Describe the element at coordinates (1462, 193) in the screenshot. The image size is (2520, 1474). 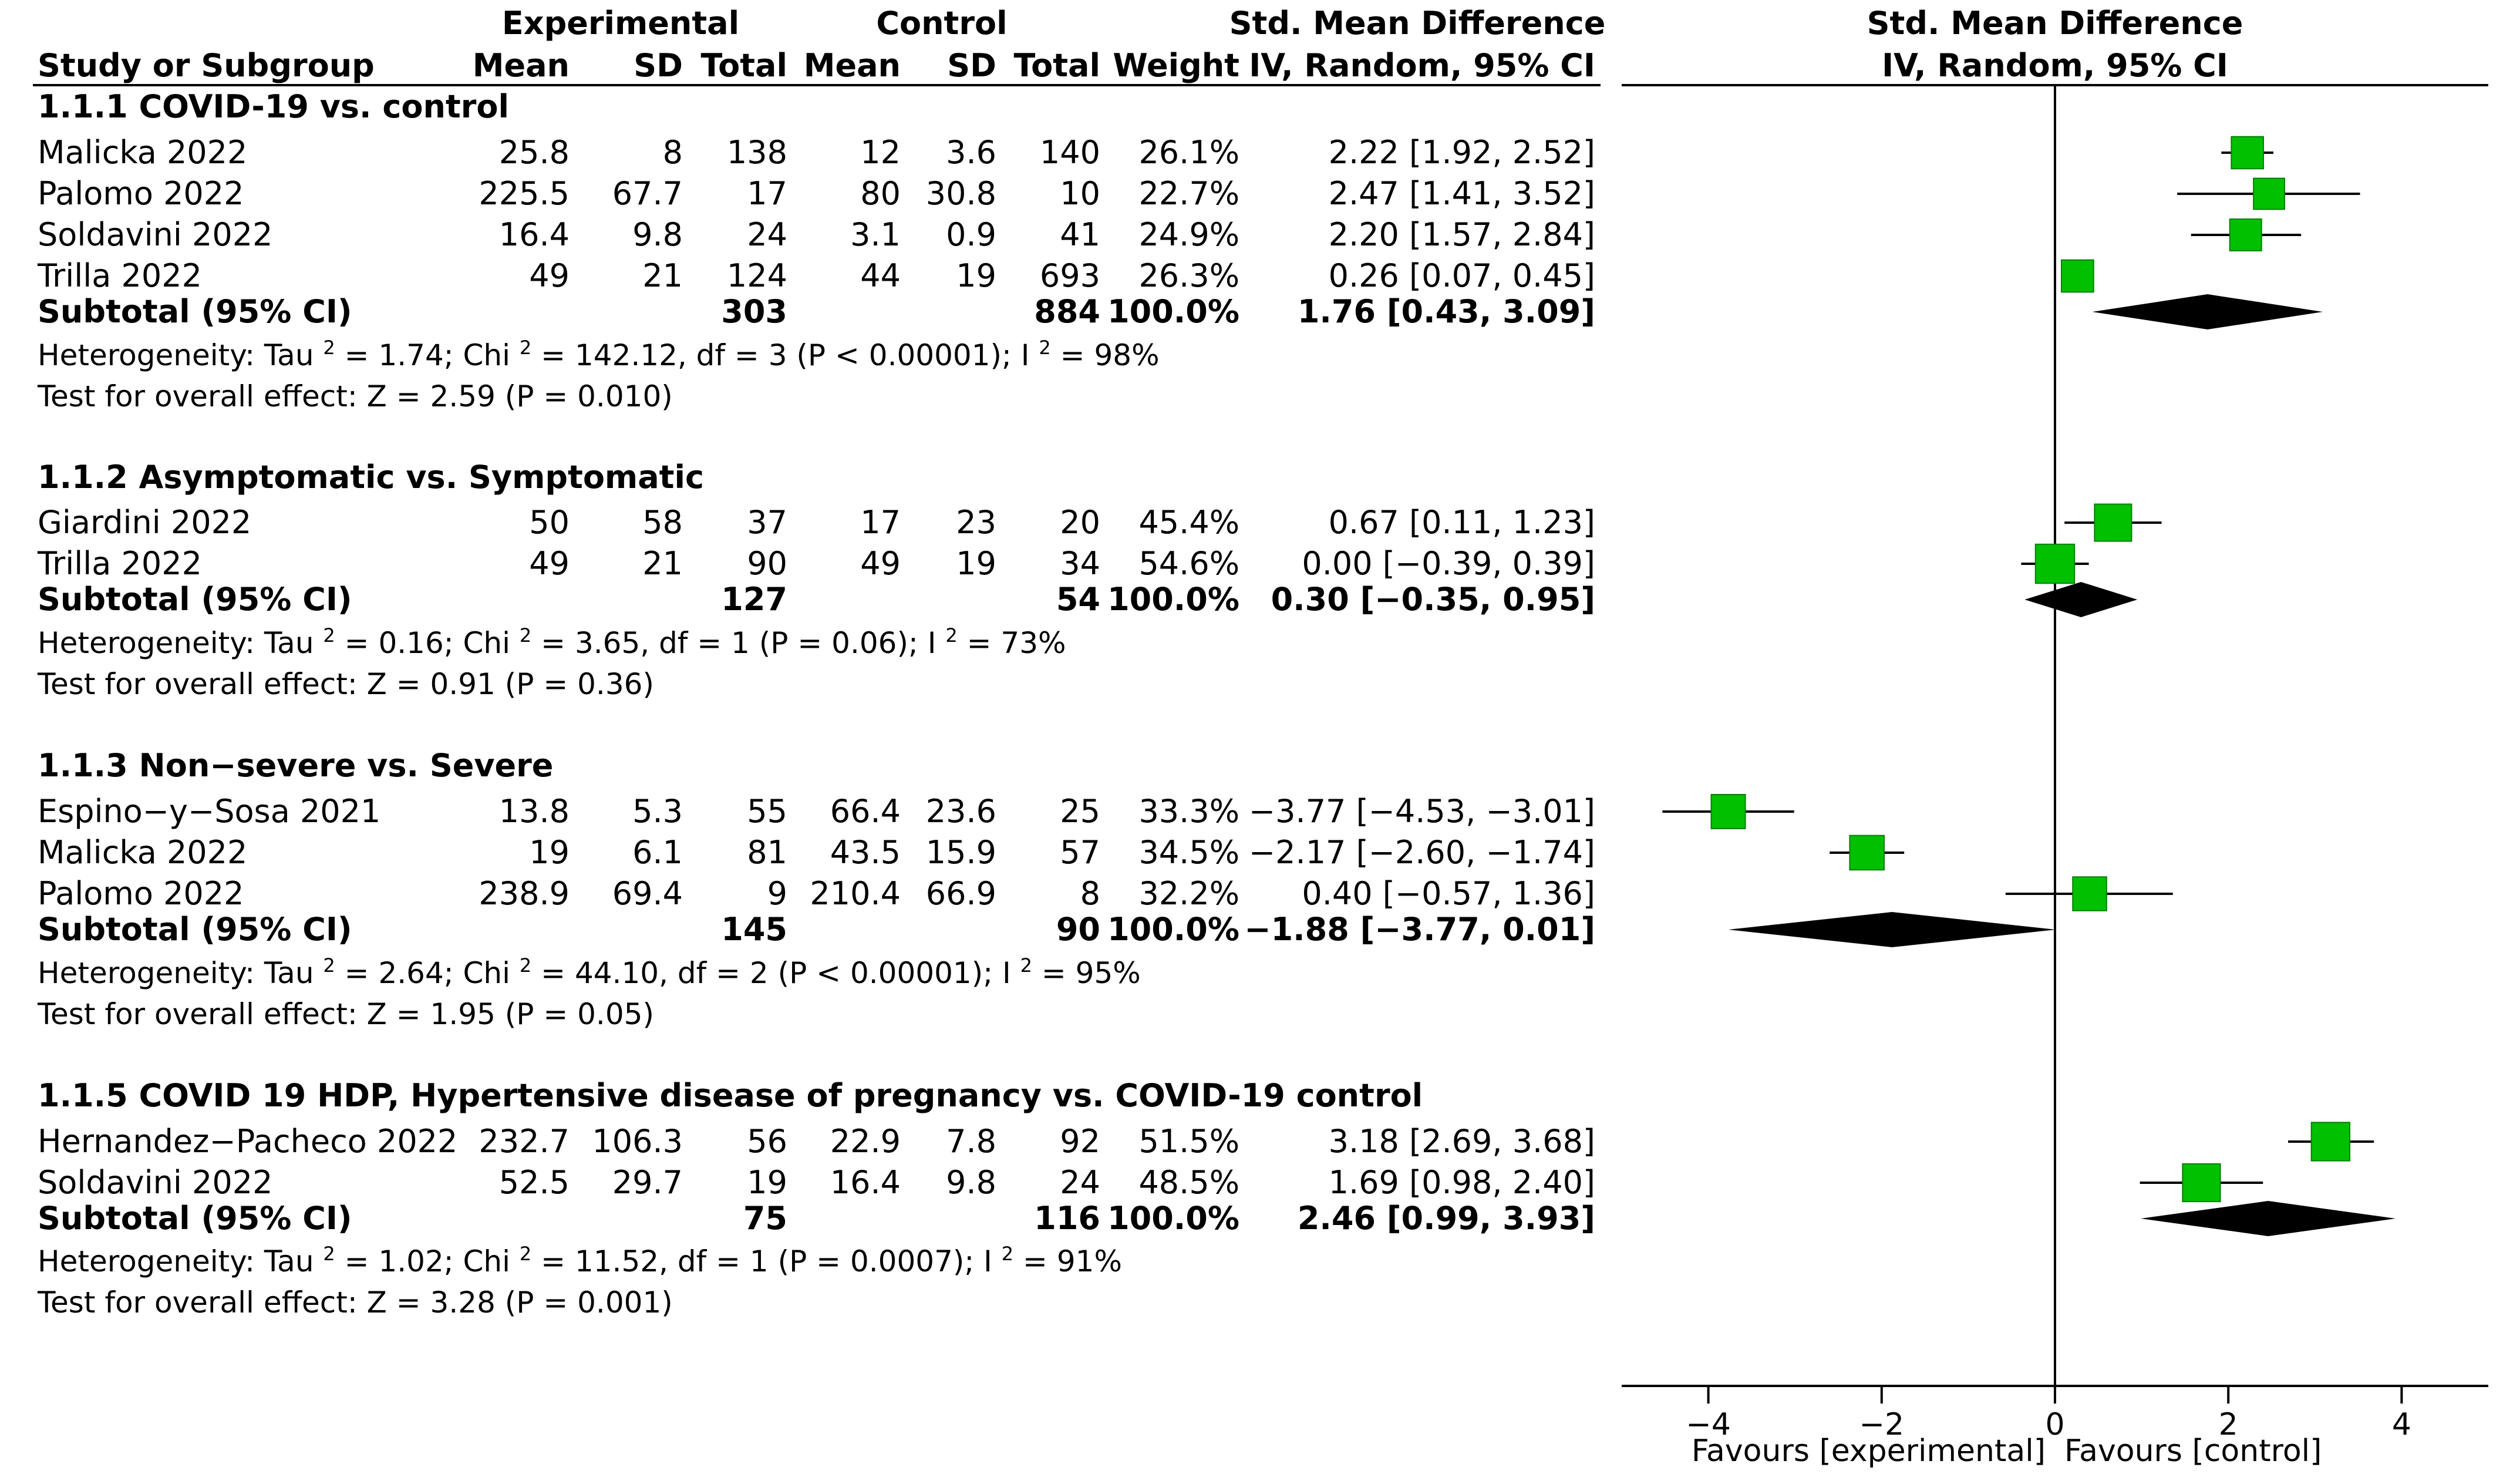
I see `smd-ci-value: 2.47 [1.41, 3.52]` at that location.